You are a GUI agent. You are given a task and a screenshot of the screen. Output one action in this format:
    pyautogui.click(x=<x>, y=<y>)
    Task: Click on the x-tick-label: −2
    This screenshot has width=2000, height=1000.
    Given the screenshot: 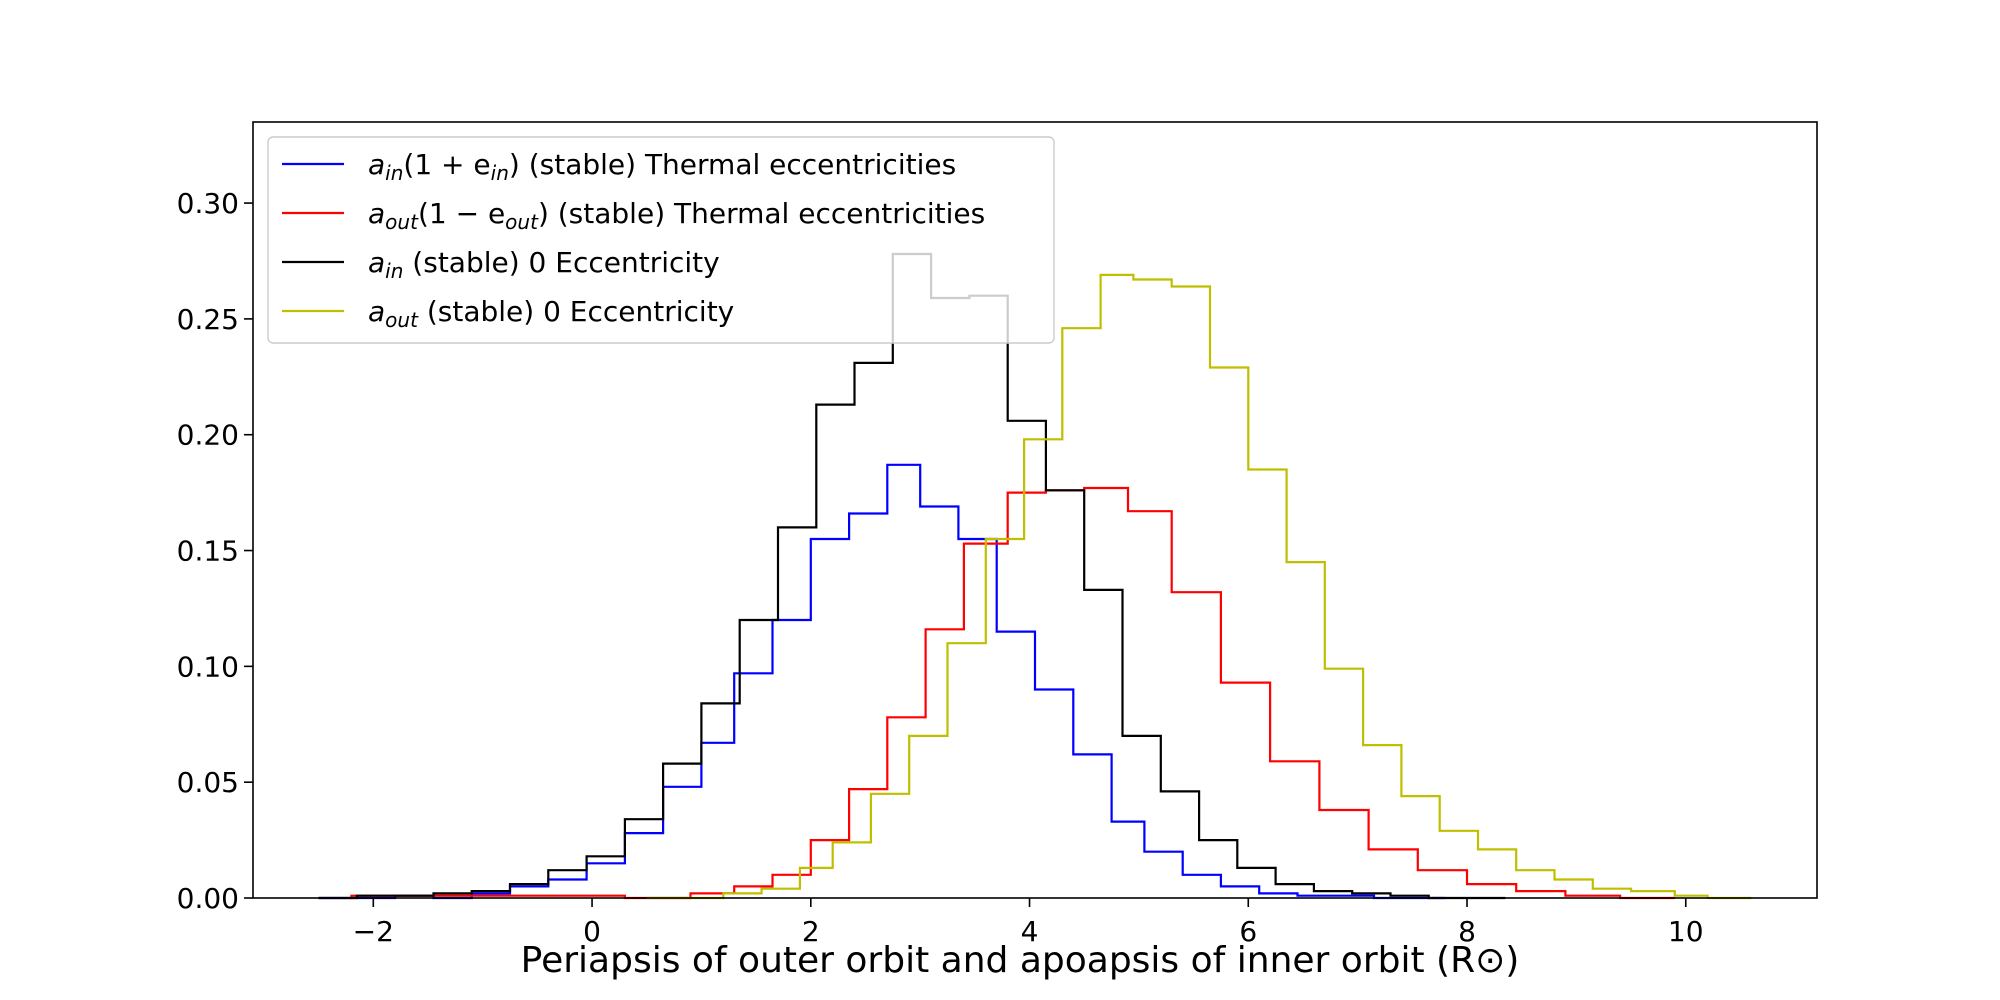 What is the action you would take?
    pyautogui.click(x=373, y=931)
    